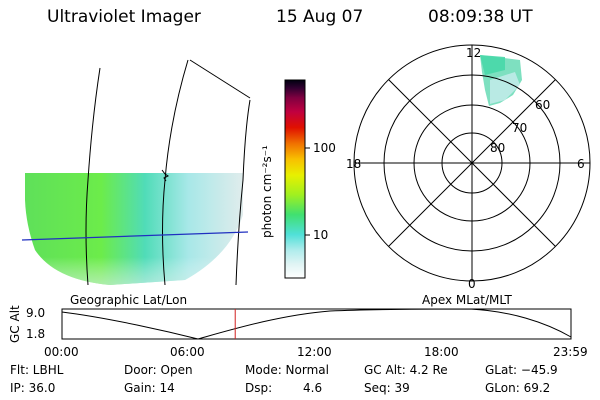  I want to click on mlat-label-70: 70, so click(520, 128).